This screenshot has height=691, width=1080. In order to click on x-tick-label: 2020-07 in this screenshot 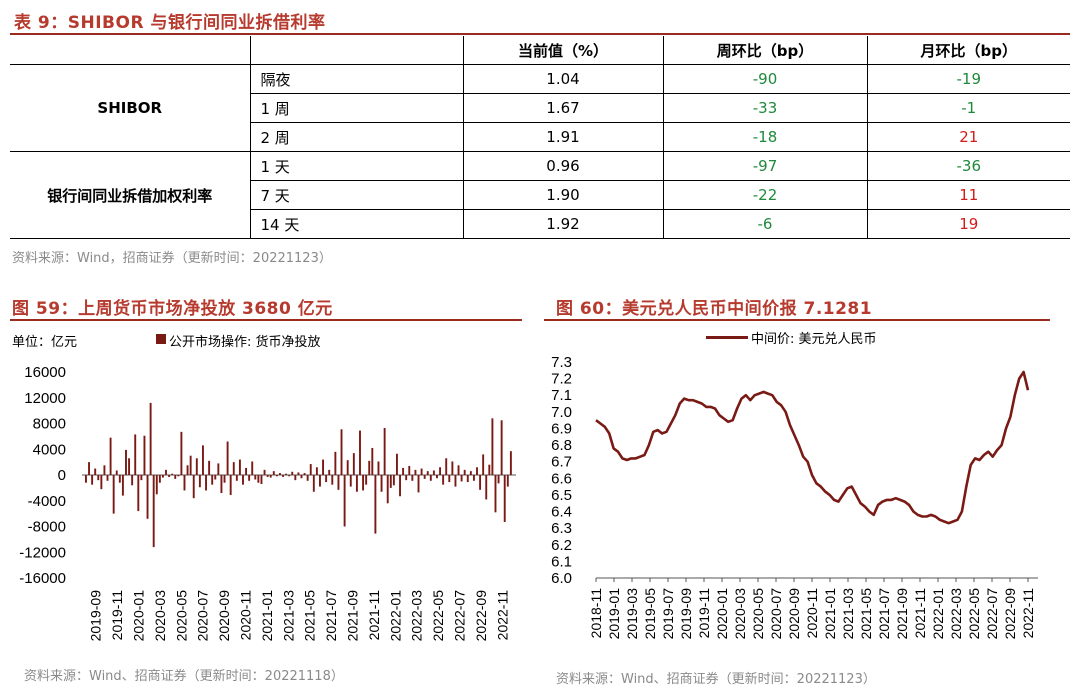, I will do `click(203, 616)`.